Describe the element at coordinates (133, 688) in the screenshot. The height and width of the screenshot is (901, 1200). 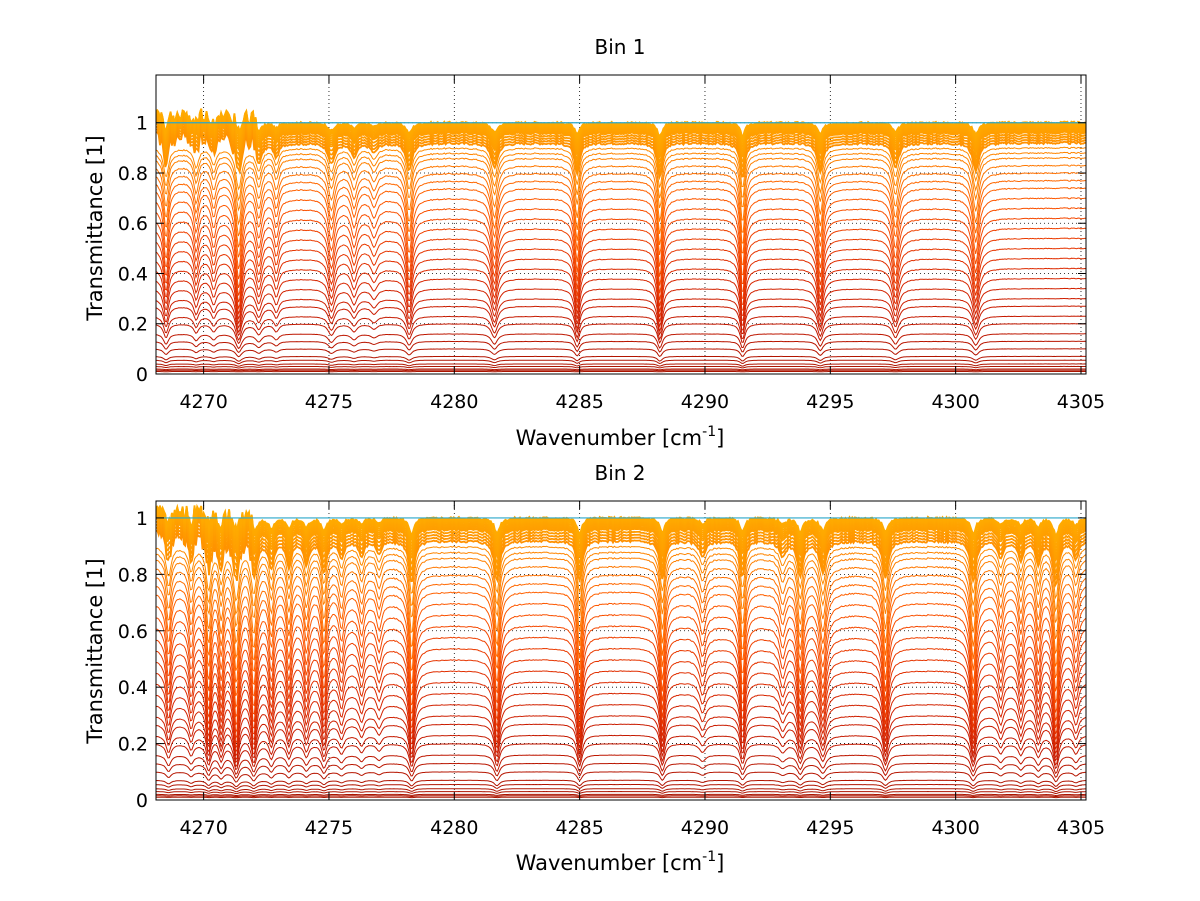
I see `y-tick-label: 0.4` at that location.